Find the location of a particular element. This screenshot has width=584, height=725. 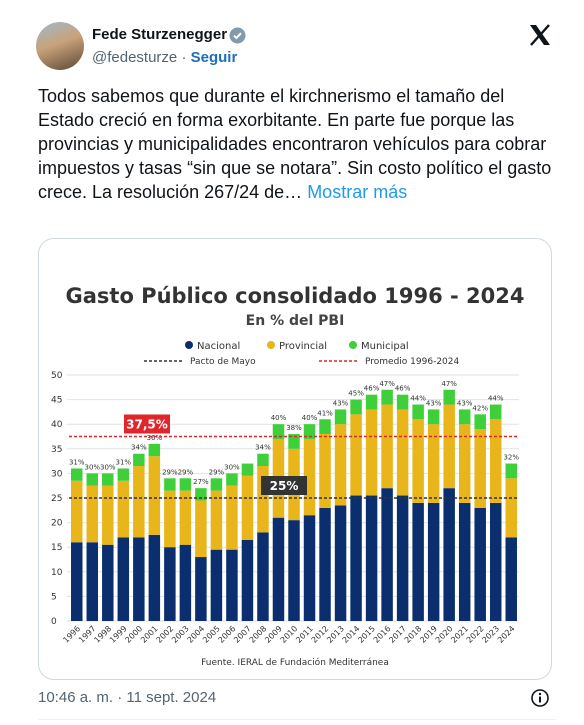

divider is located at coordinates (297, 719).